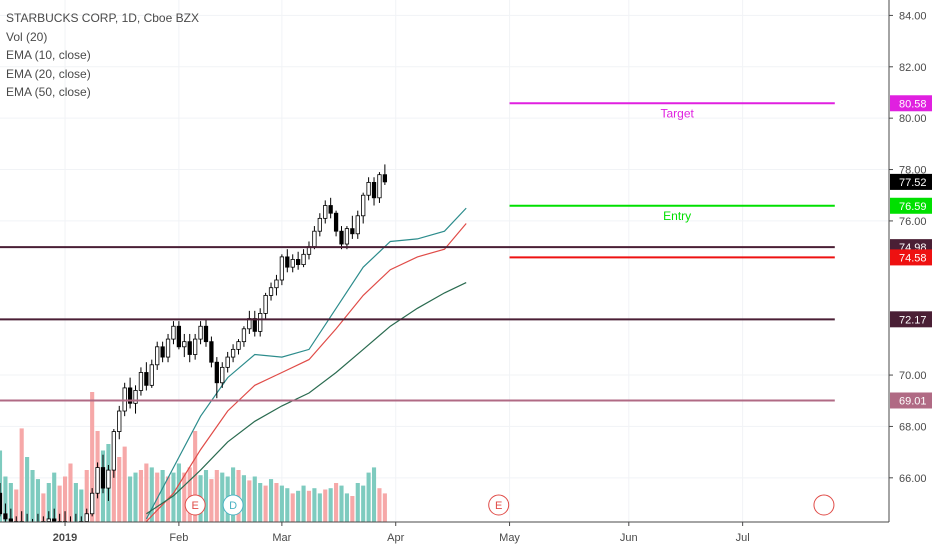 This screenshot has height=550, width=932. What do you see at coordinates (913, 207) in the screenshot?
I see `price-badge-label: 76.59` at bounding box center [913, 207].